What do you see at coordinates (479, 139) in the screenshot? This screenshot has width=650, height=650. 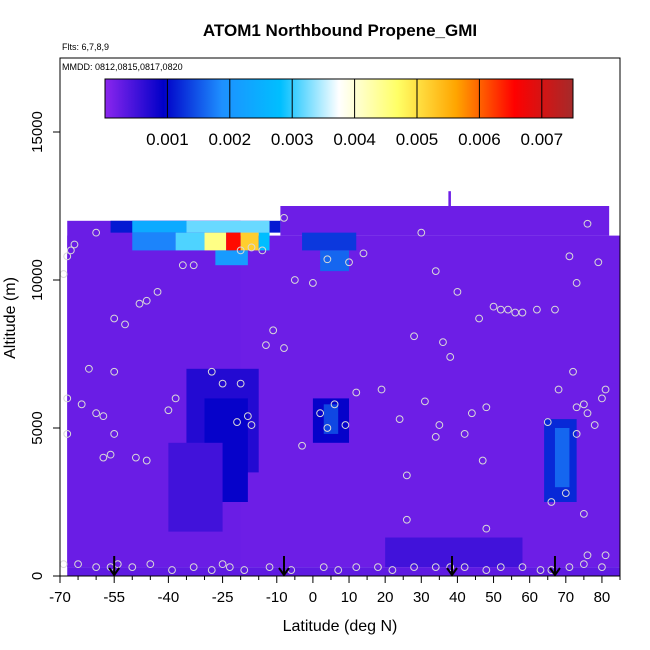 I see `colorbar-tick-label: 0.006` at bounding box center [479, 139].